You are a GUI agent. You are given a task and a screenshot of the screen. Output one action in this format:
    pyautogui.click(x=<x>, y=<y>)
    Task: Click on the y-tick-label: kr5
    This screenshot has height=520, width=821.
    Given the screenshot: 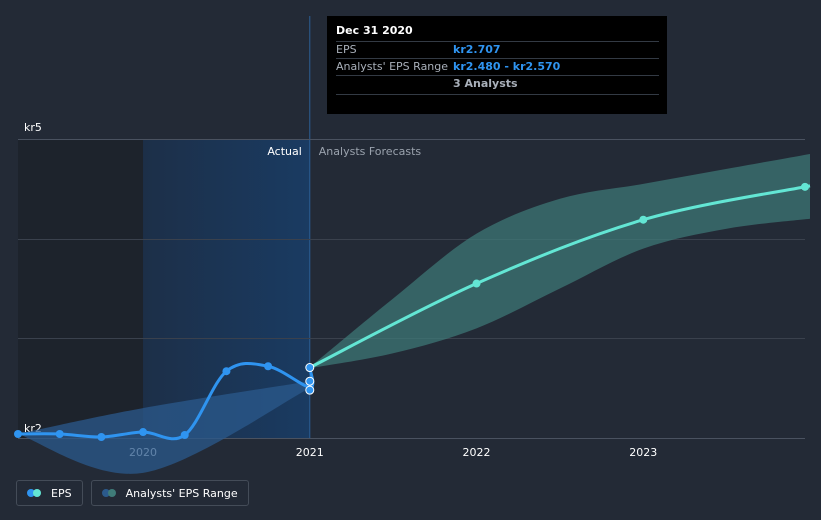 What is the action you would take?
    pyautogui.click(x=33, y=127)
    